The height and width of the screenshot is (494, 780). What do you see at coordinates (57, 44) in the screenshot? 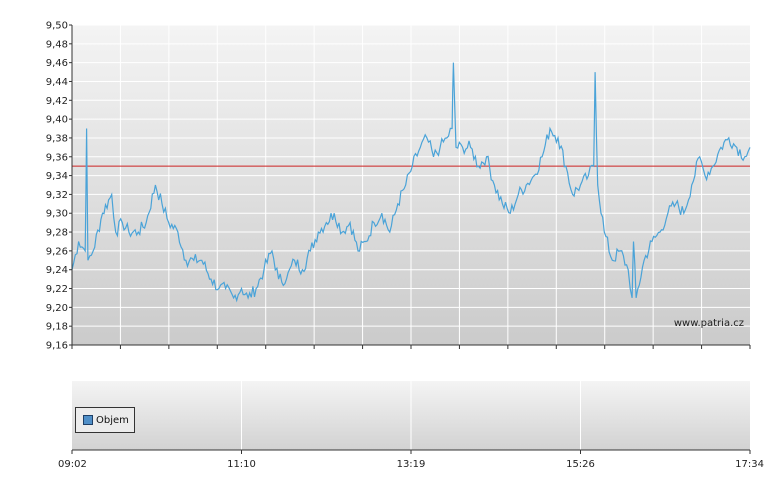
I see `y-tick-label: 9,48` at bounding box center [57, 44].